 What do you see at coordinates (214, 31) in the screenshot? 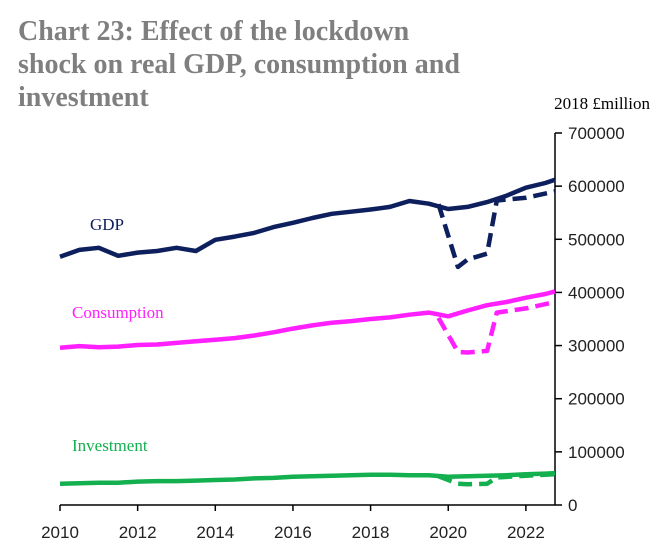
I see `chart-title: Chart 23: Effect of the lockdown` at bounding box center [214, 31].